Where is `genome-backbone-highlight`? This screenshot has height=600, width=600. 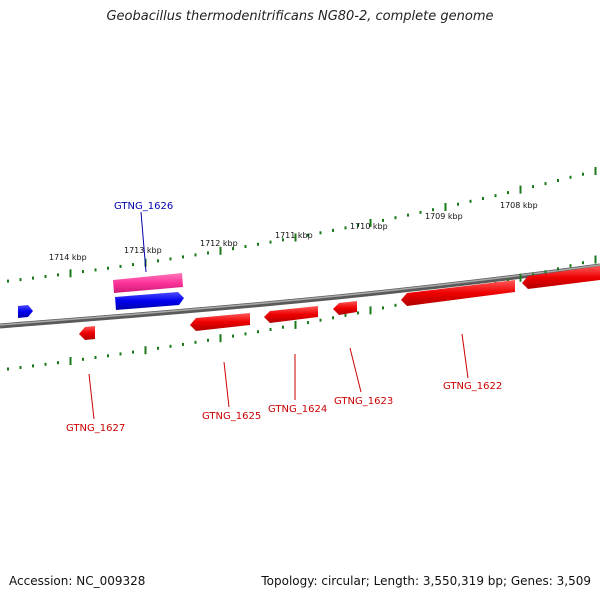
genome-backbone-highlight is located at coordinates (300, 295).